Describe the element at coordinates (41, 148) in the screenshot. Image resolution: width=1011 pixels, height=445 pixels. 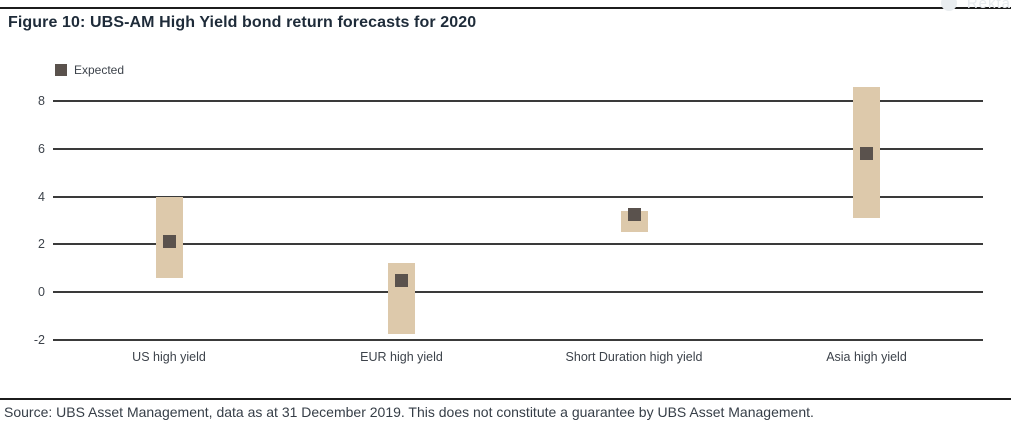
I see `y-axis-tick-label: 6` at that location.